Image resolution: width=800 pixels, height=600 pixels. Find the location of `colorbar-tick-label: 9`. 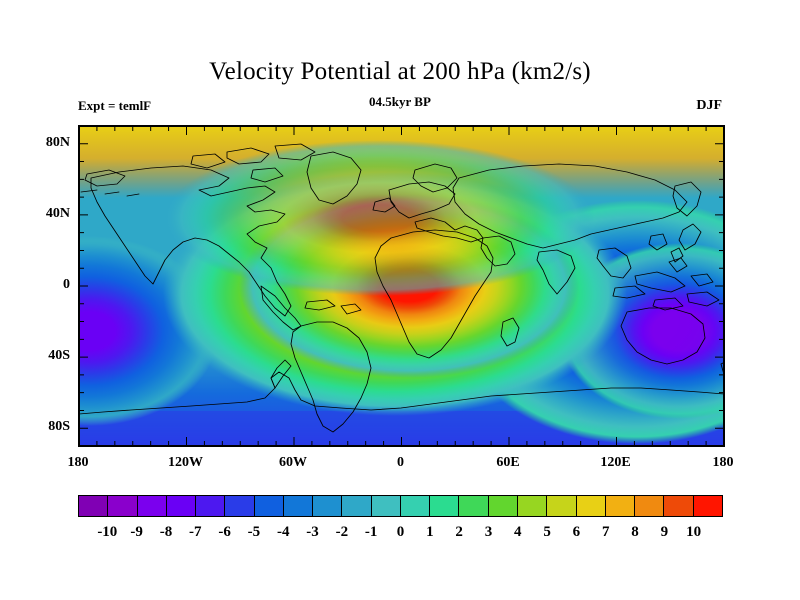

colorbar-tick-label: 9 is located at coordinates (664, 532).